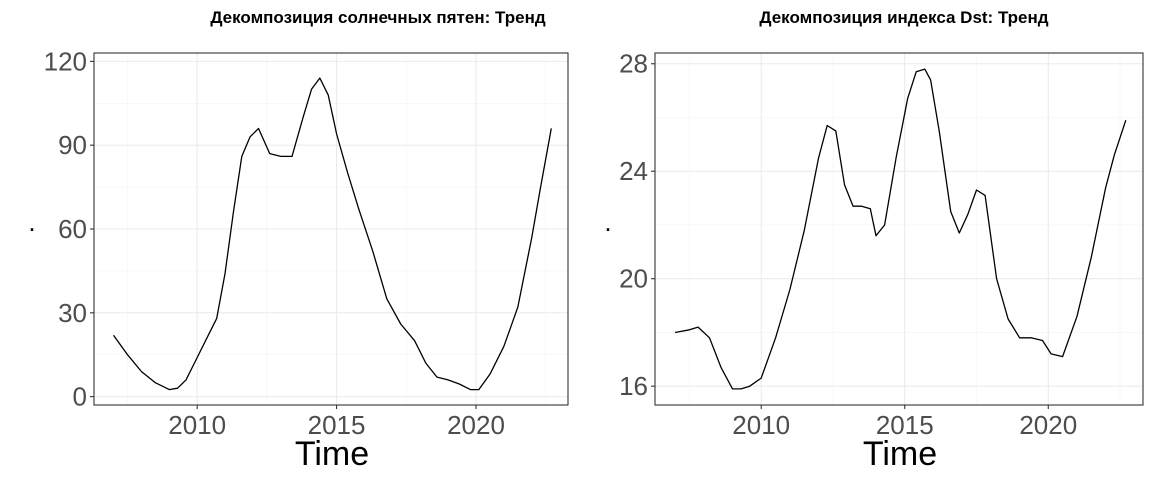 This screenshot has width=1152, height=480. Describe the element at coordinates (80, 397) in the screenshot. I see `y-tick-label: 0` at that location.